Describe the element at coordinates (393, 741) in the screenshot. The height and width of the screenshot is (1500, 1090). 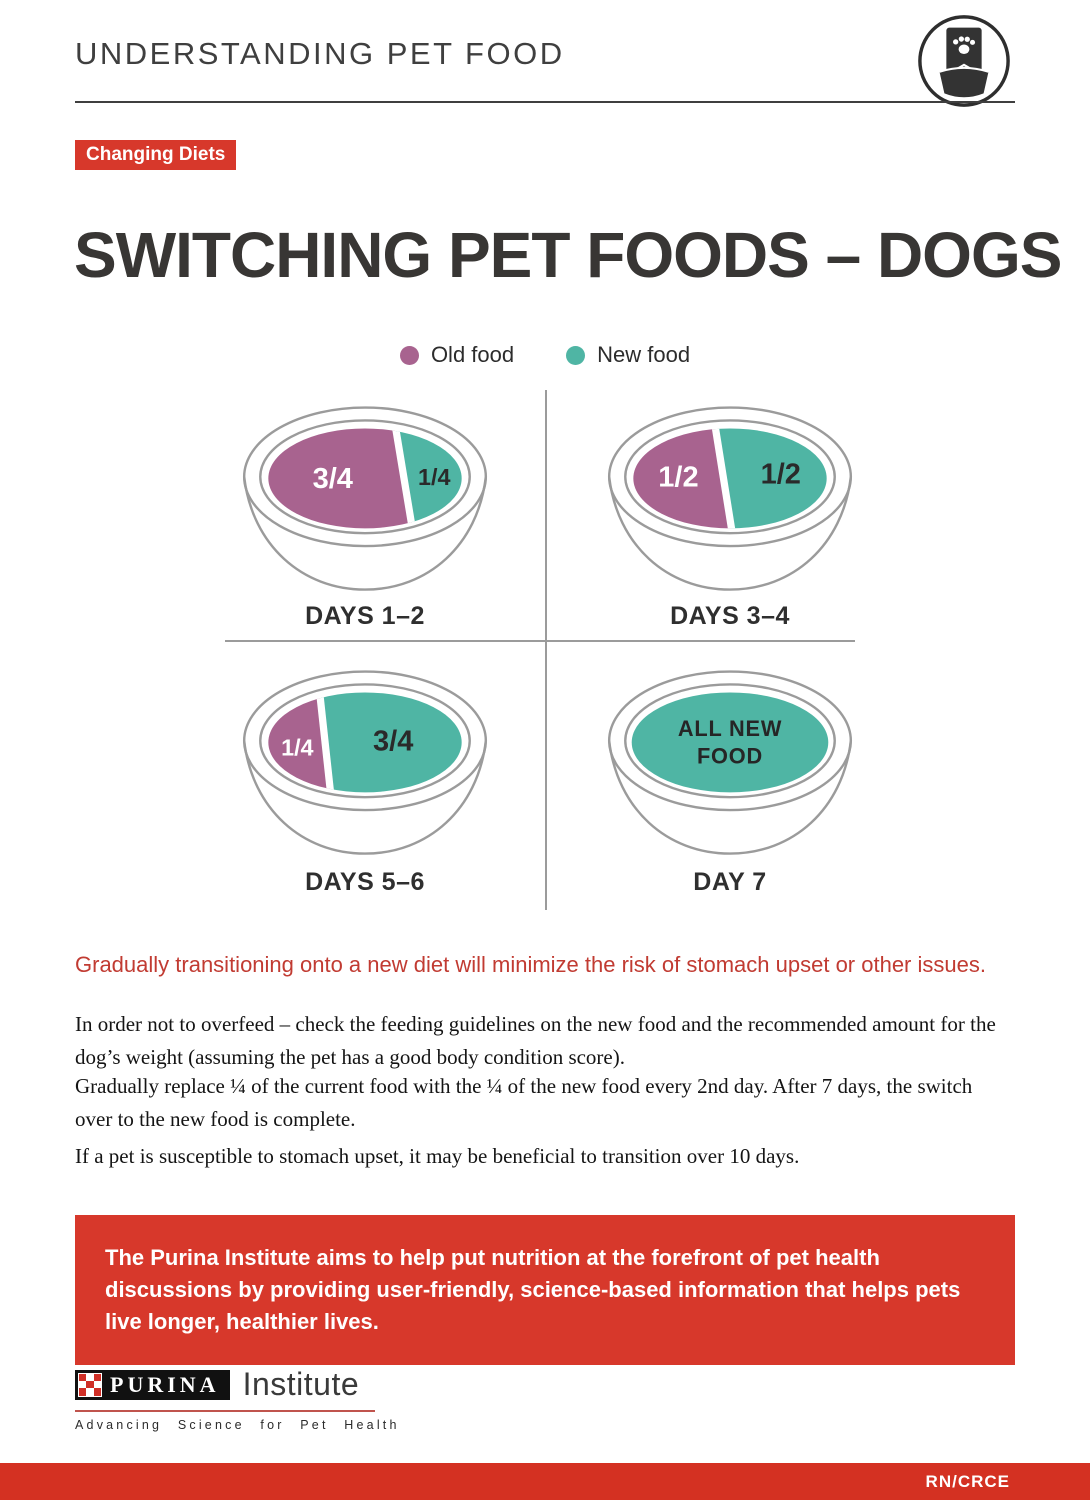
I see `portion-label-new: 3/4` at that location.